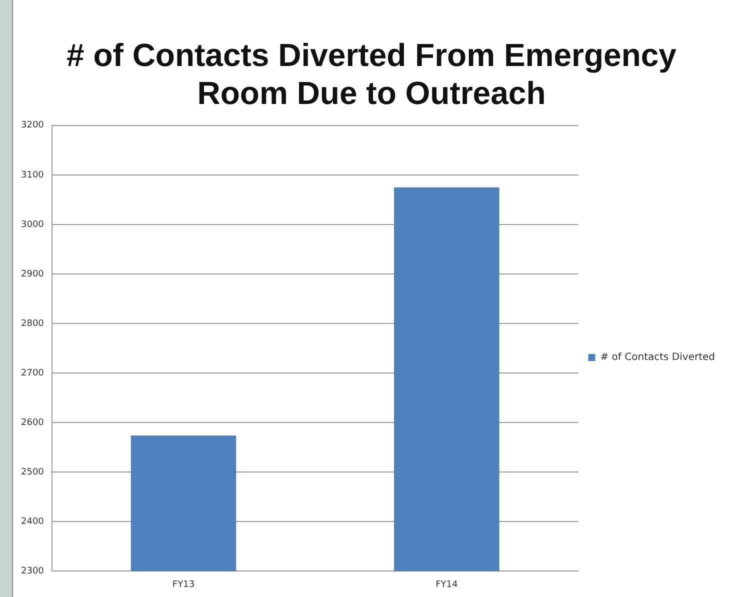 The image size is (729, 597). I want to click on chart-title: # of Contacts Diverted From Emergency Room Due to Outreach, so click(372, 74).